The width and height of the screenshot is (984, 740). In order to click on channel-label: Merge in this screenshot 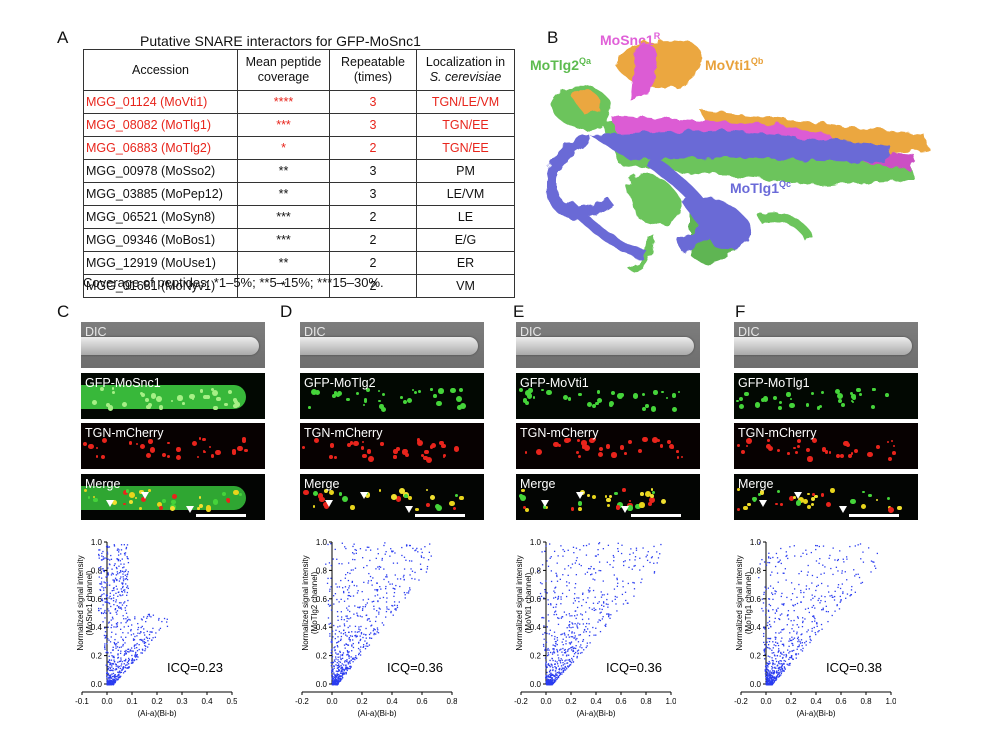, I will do `click(322, 484)`.